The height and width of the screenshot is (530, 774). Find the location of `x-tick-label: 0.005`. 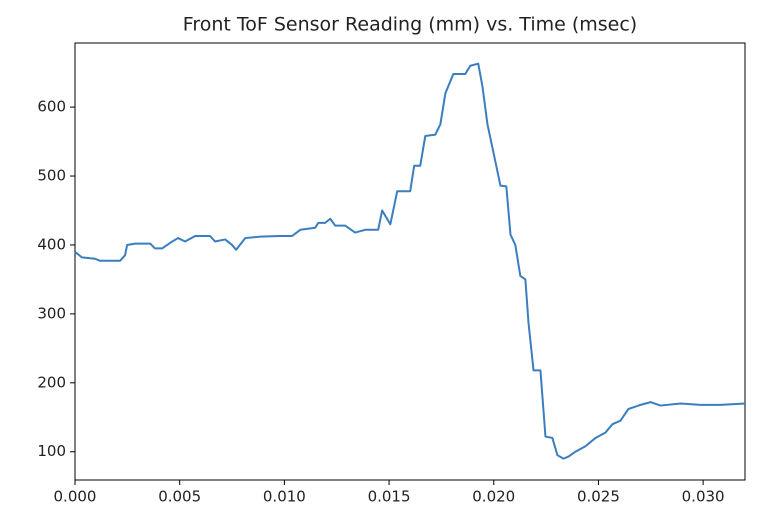

x-tick-label: 0.005 is located at coordinates (179, 497).